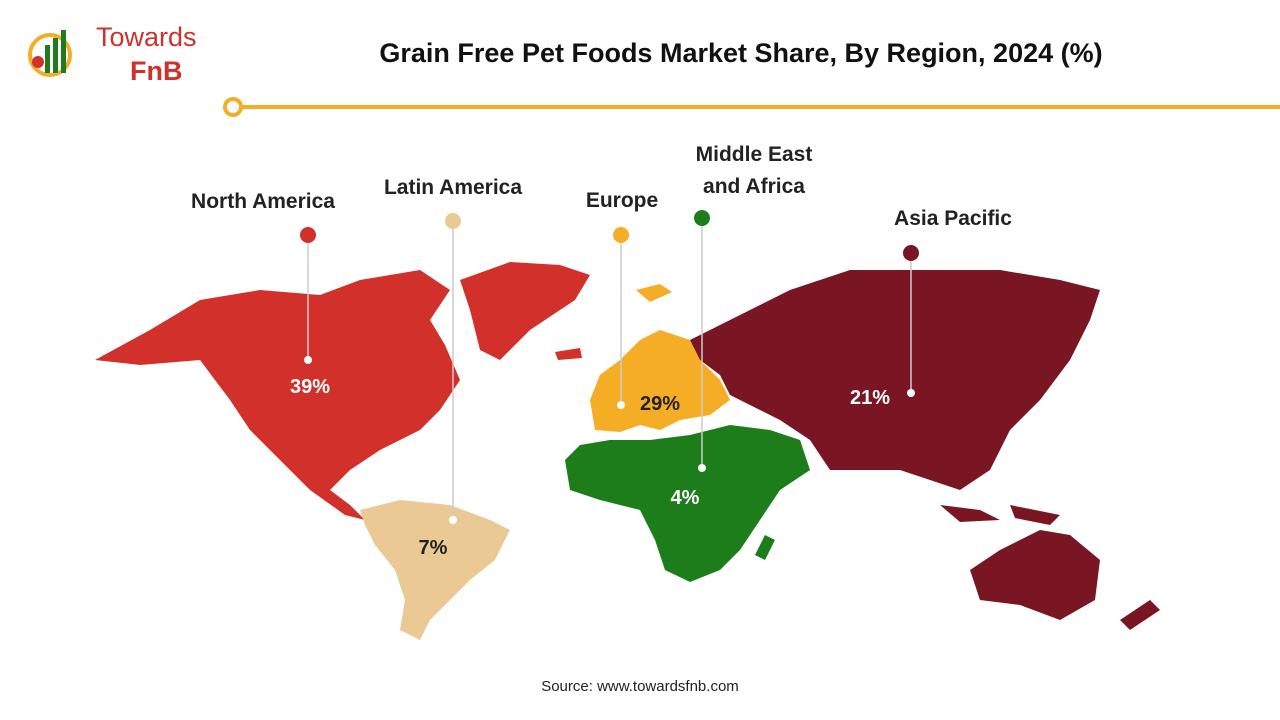  I want to click on source: Source: www.towardsfnb.com, so click(640, 686).